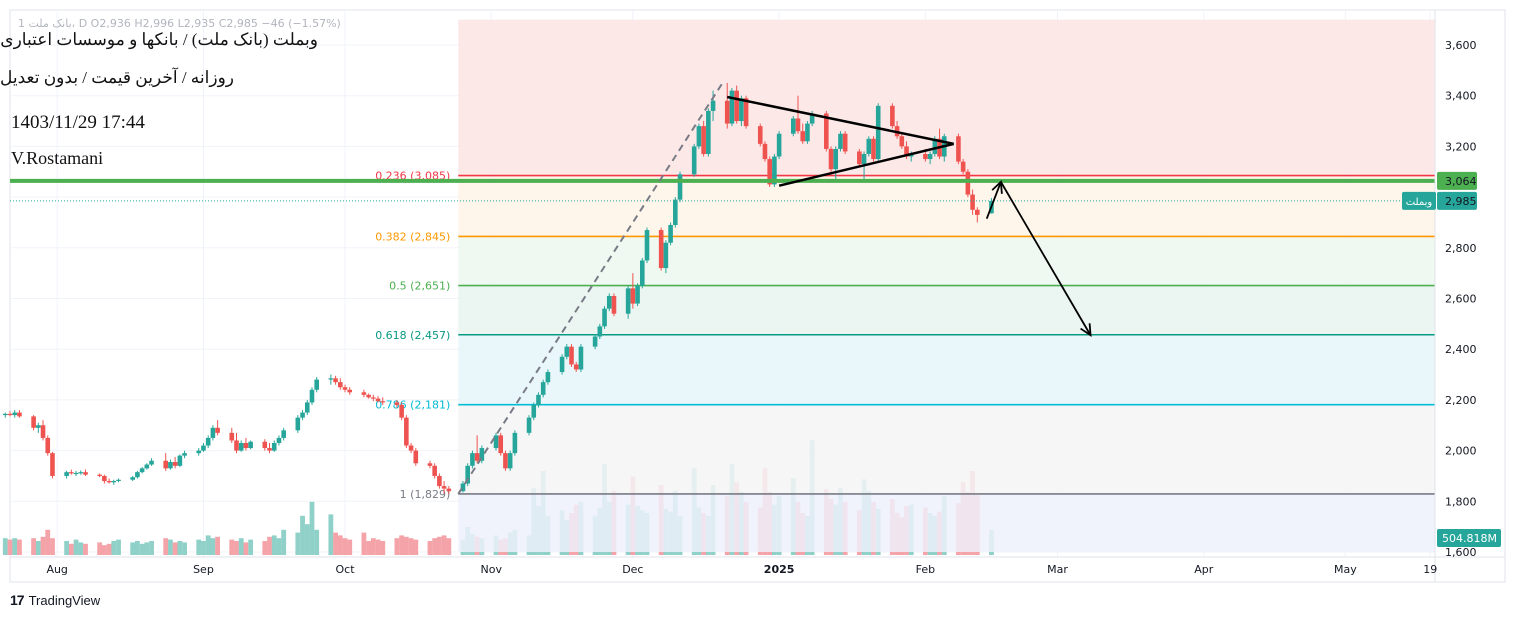 Image resolution: width=1516 pixels, height=618 pixels. What do you see at coordinates (1461, 45) in the screenshot?
I see `y-tick-label: 3,600` at bounding box center [1461, 45].